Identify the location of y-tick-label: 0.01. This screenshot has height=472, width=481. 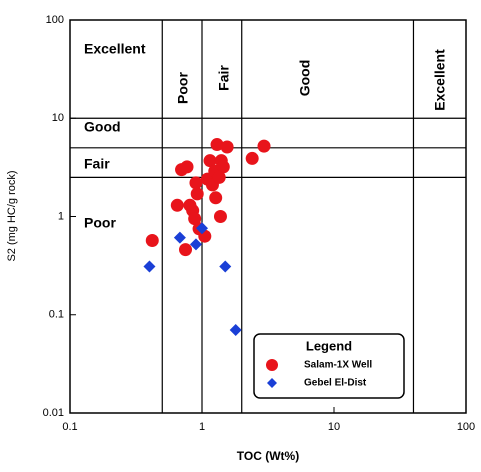
(53, 413).